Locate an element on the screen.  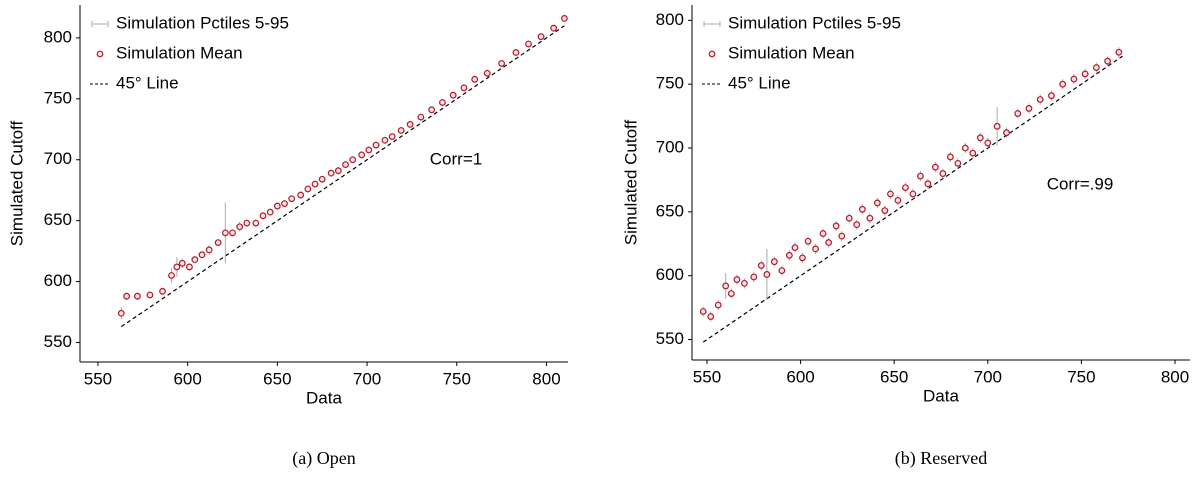
legend-label: 45° Line is located at coordinates (759, 82).